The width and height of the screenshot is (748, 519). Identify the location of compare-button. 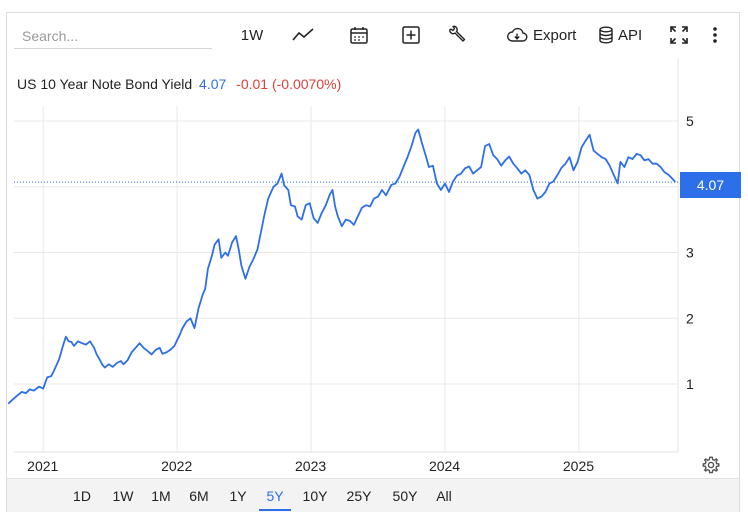
(411, 35).